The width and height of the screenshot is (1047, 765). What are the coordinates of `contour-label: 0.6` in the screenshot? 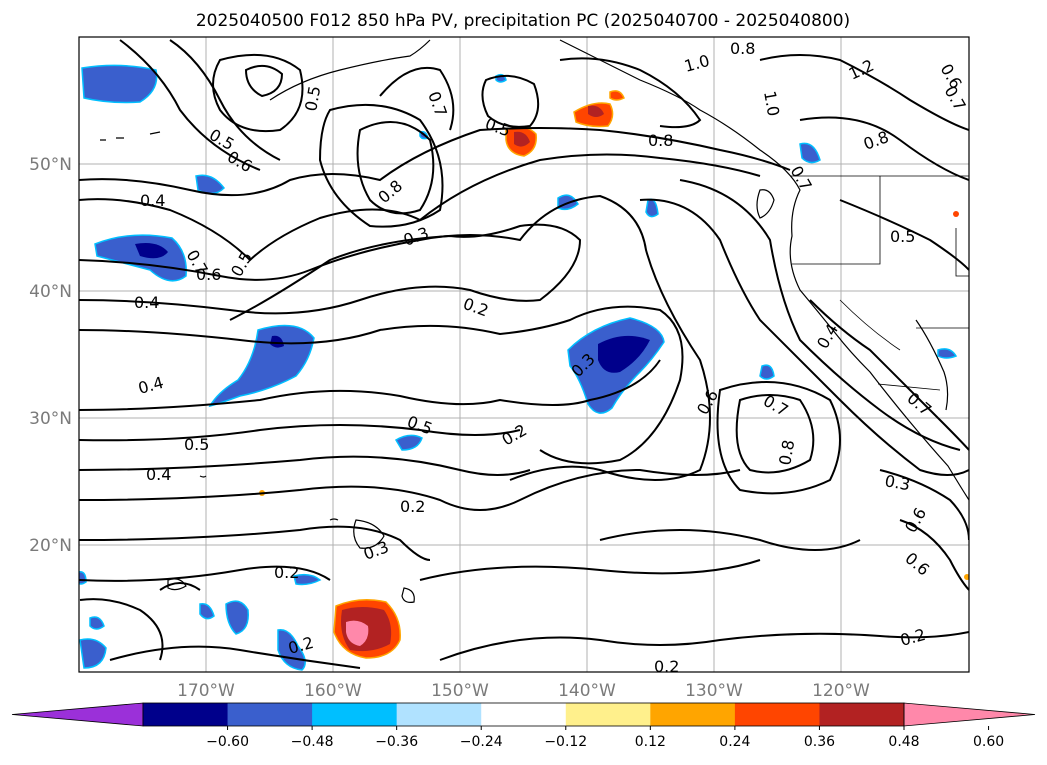 It's located at (208, 274).